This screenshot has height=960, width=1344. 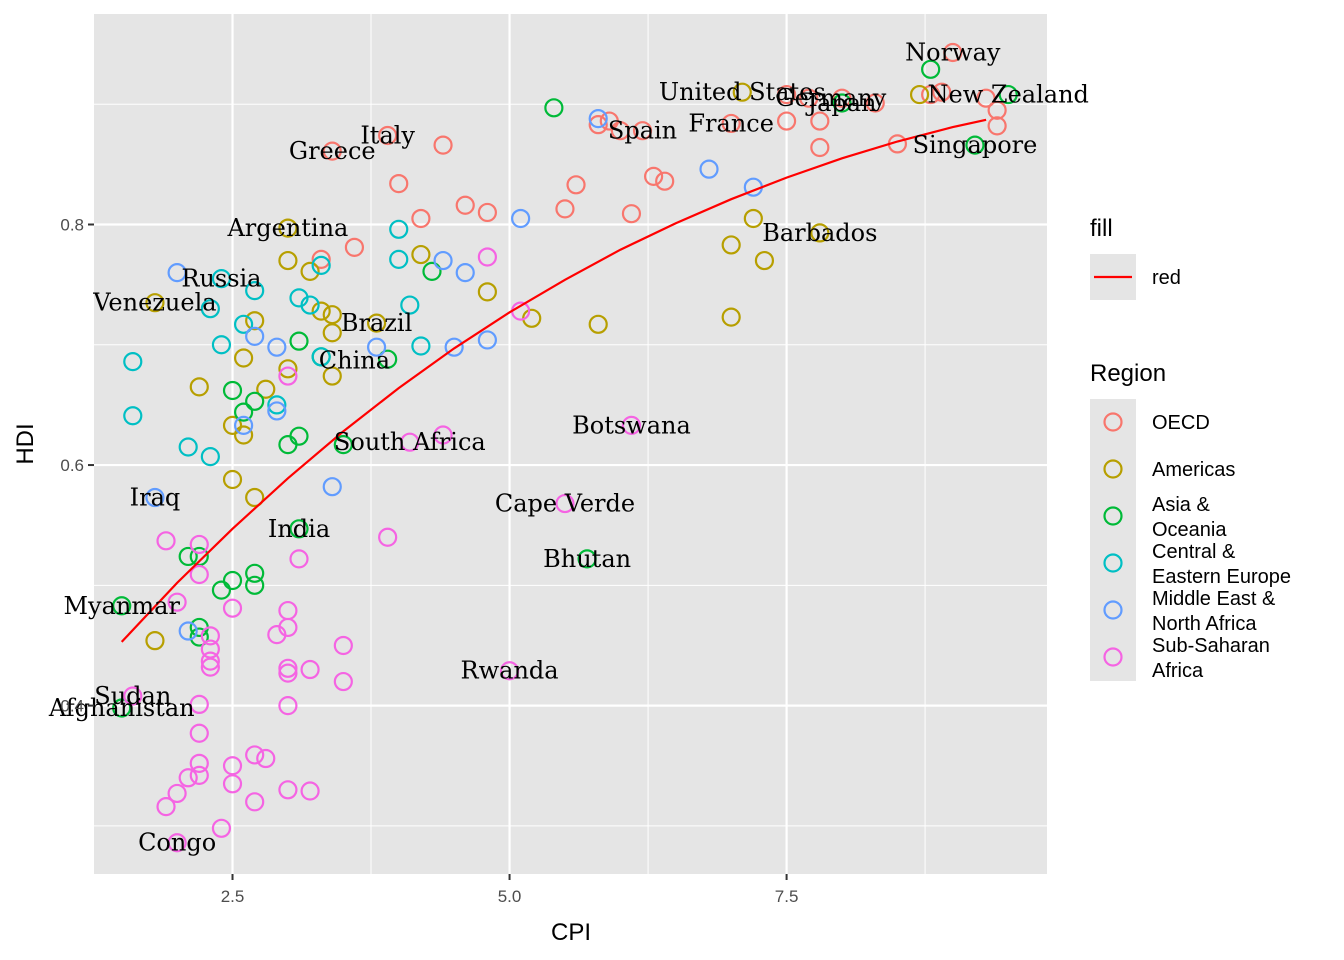 What do you see at coordinates (1113, 540) in the screenshot?
I see `legend-keys-box` at bounding box center [1113, 540].